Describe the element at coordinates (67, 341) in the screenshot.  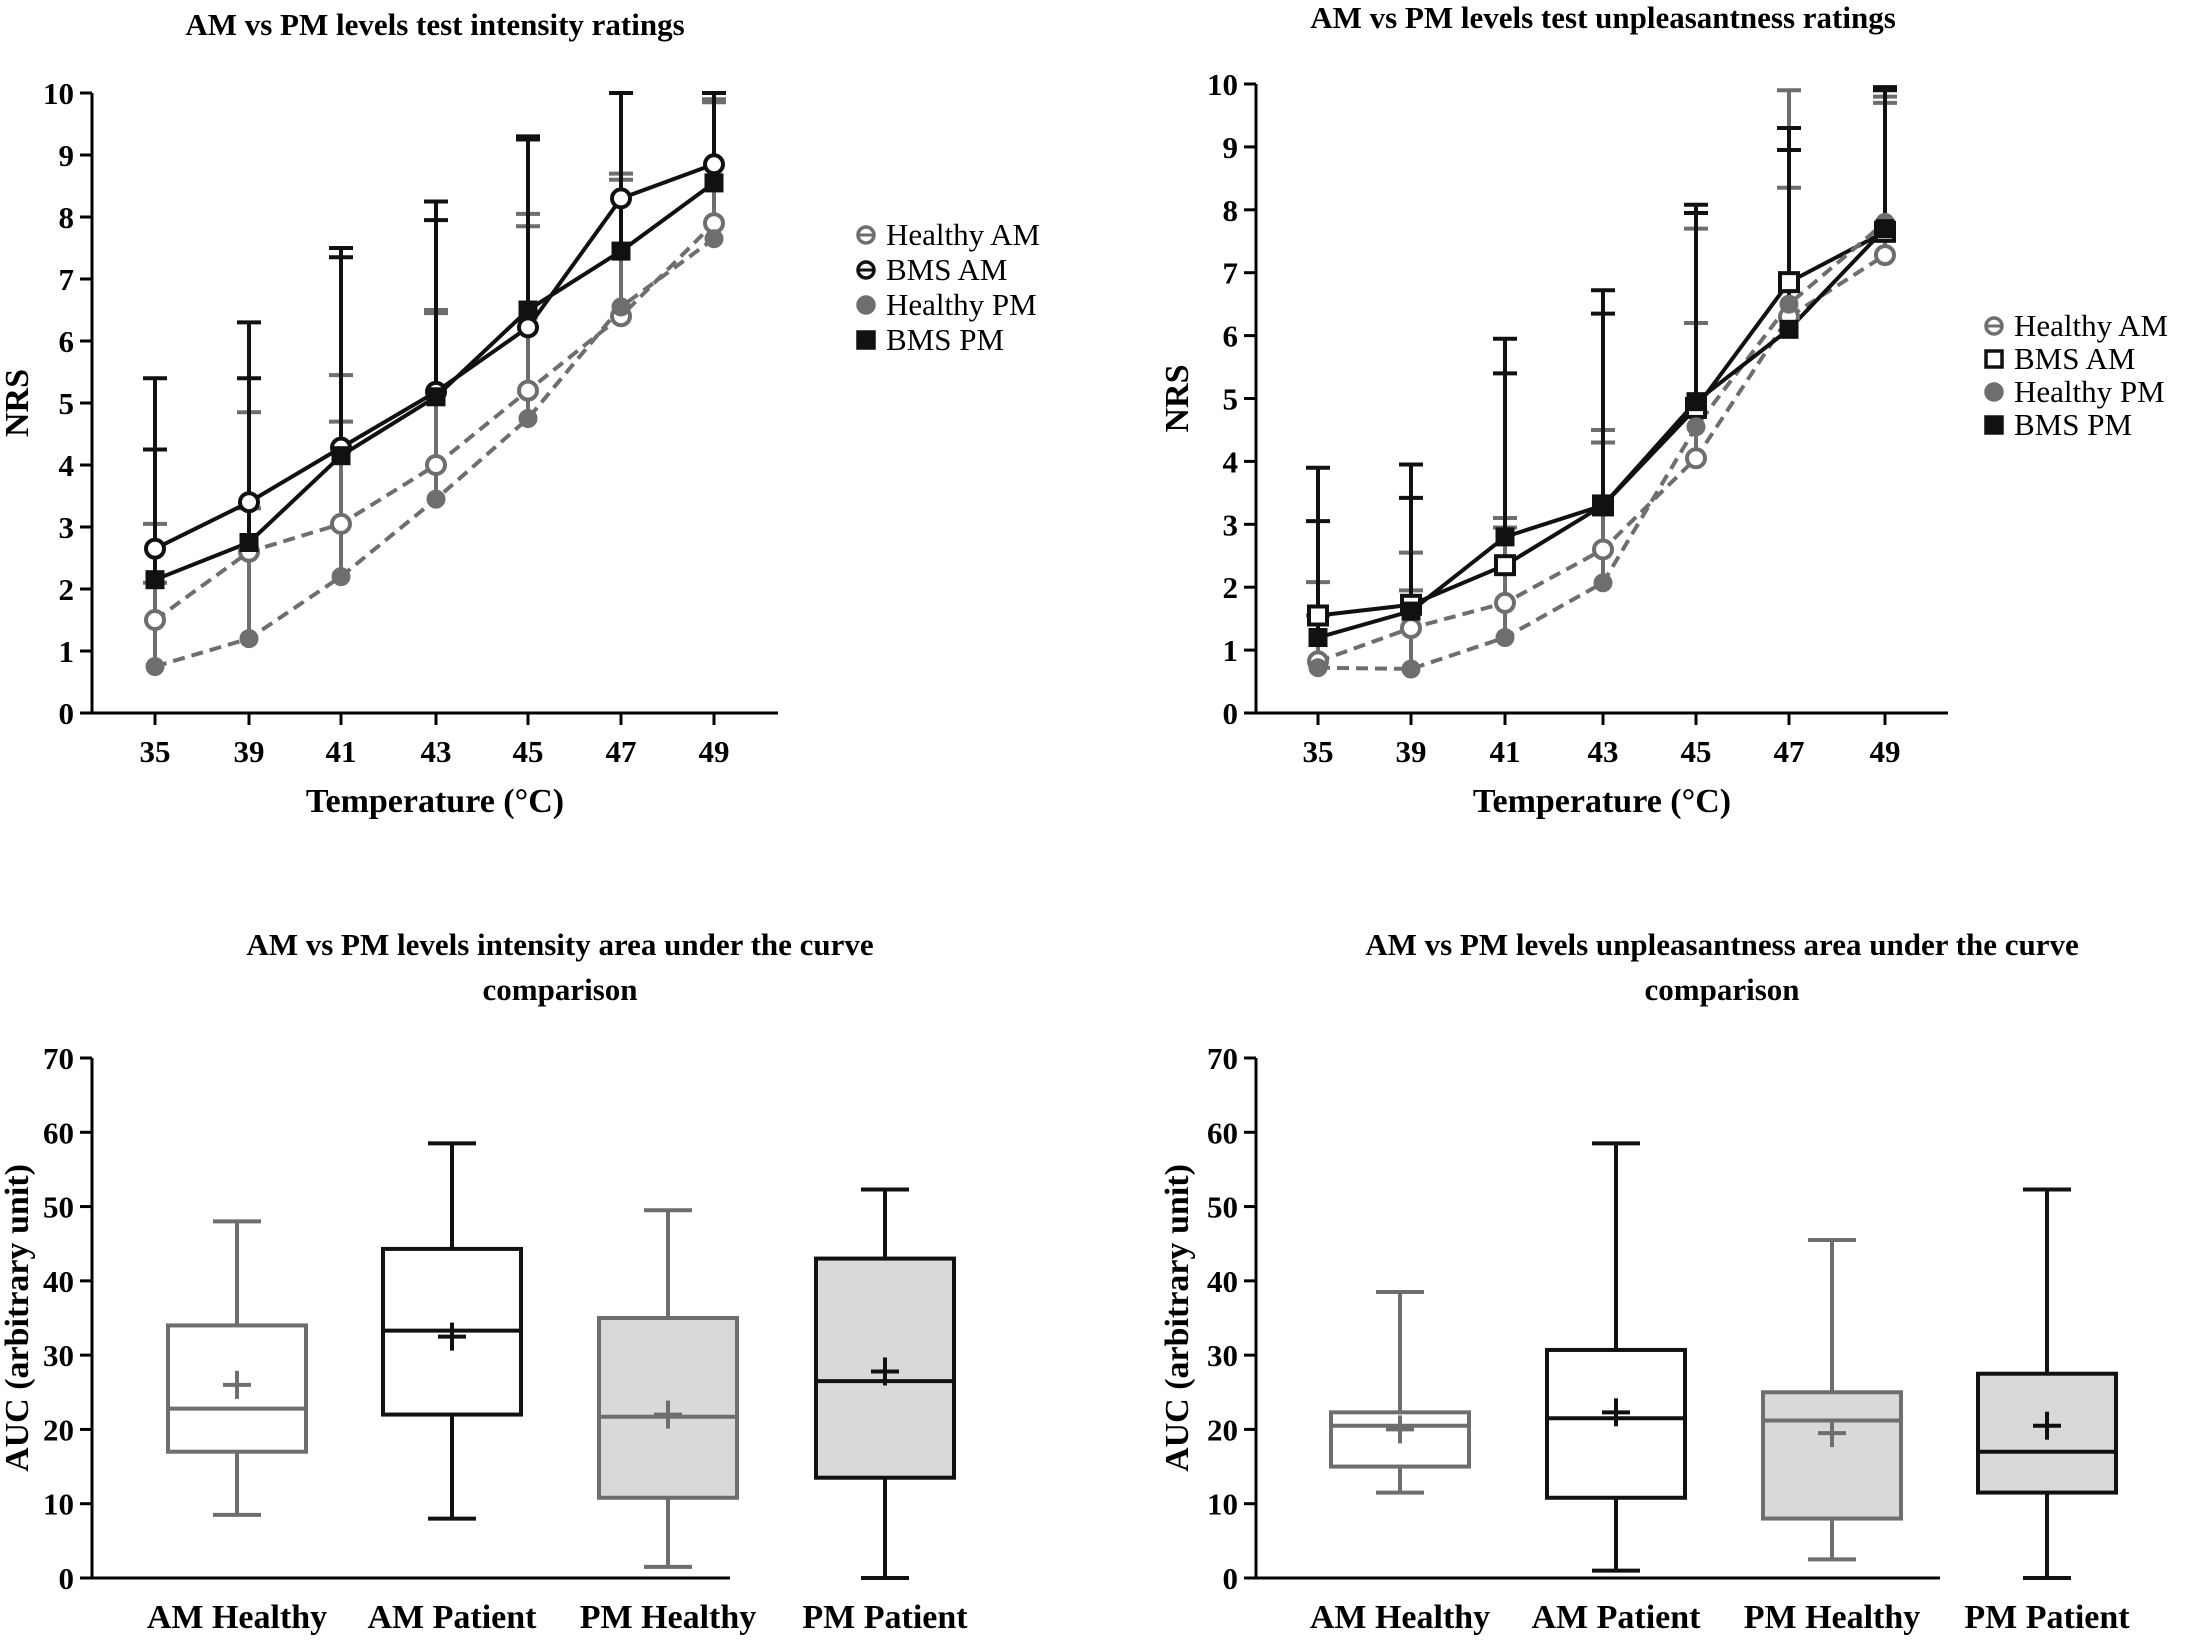
I see `y-tick-label: 6` at that location.